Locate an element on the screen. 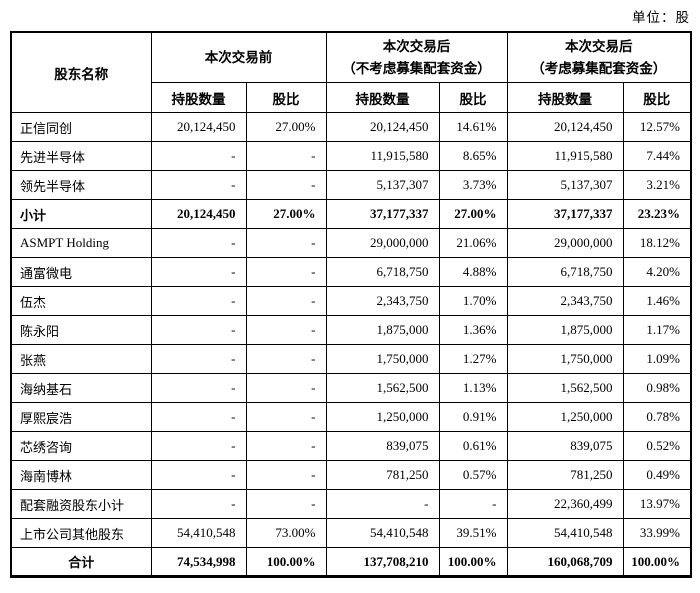  ratio-after-incl-cell: 33.99% is located at coordinates (657, 533).